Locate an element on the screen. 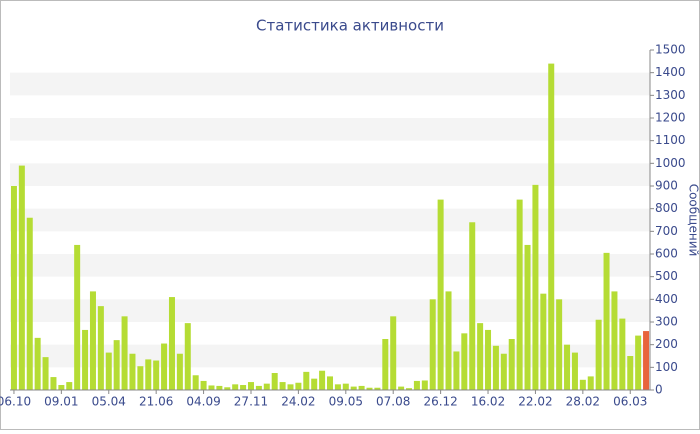 The height and width of the screenshot is (434, 700). x-tick-label: 09.05 is located at coordinates (346, 402).